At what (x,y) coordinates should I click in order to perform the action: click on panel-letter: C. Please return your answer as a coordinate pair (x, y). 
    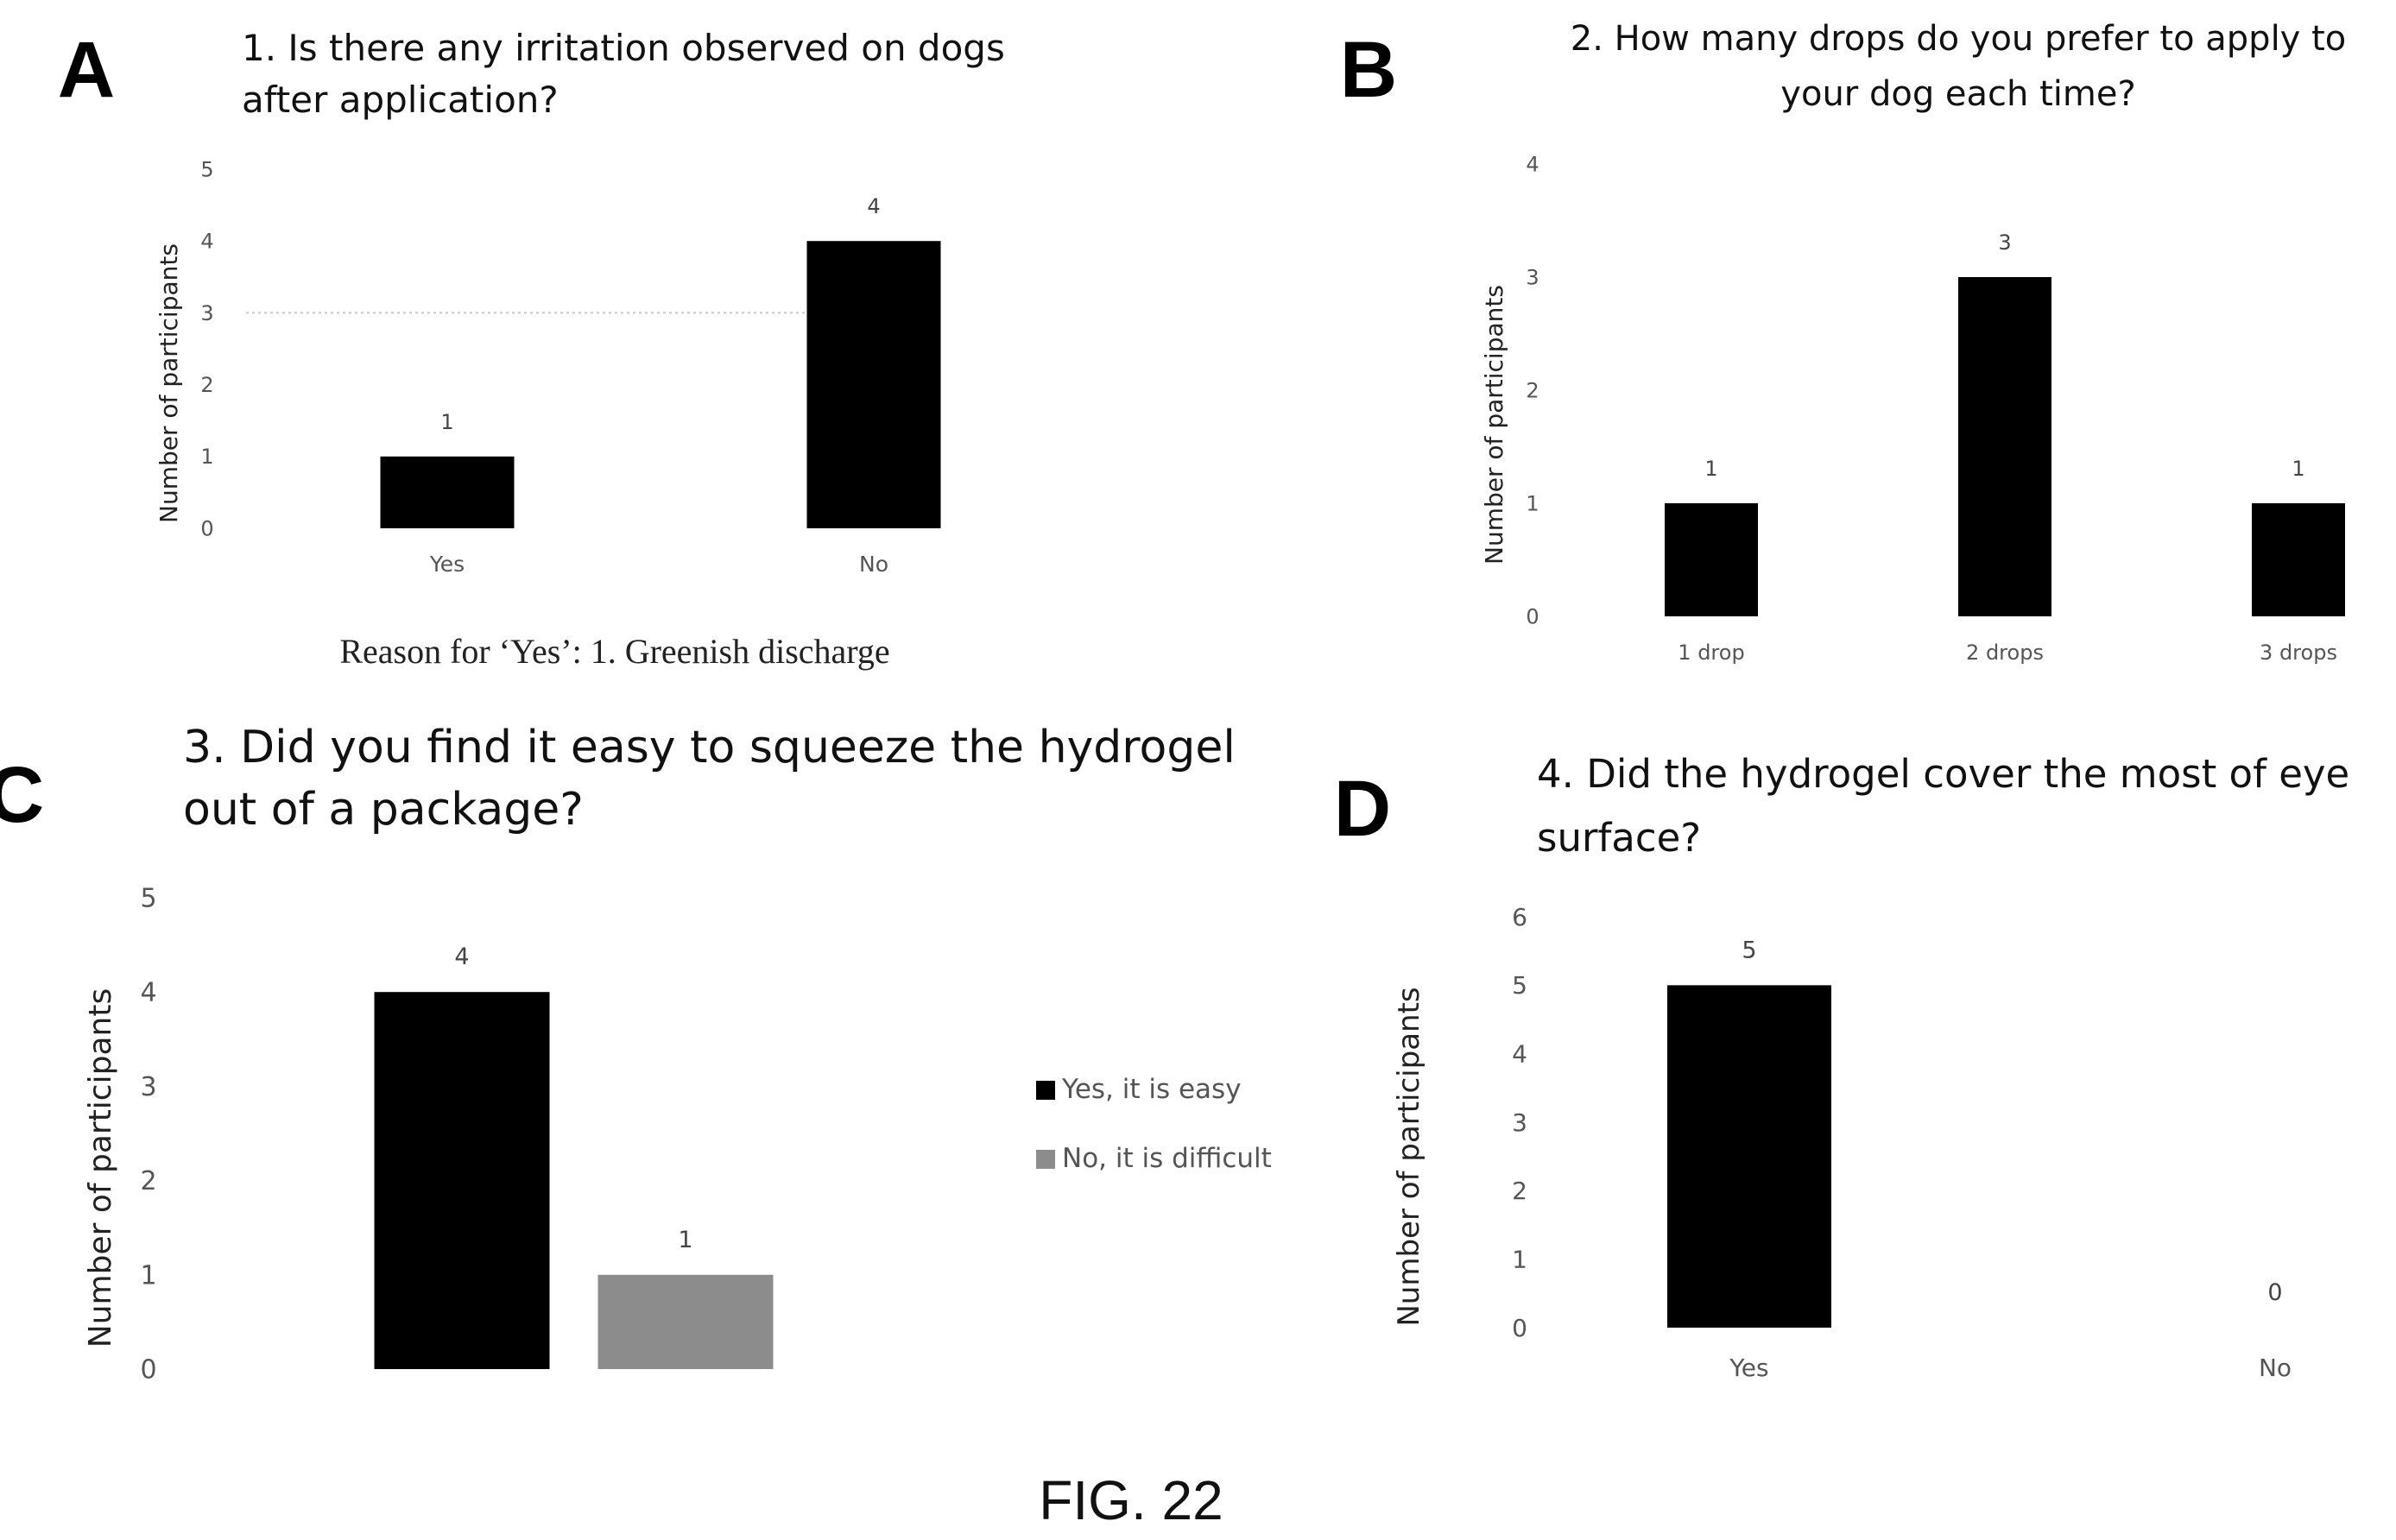
    Looking at the image, I should click on (22, 795).